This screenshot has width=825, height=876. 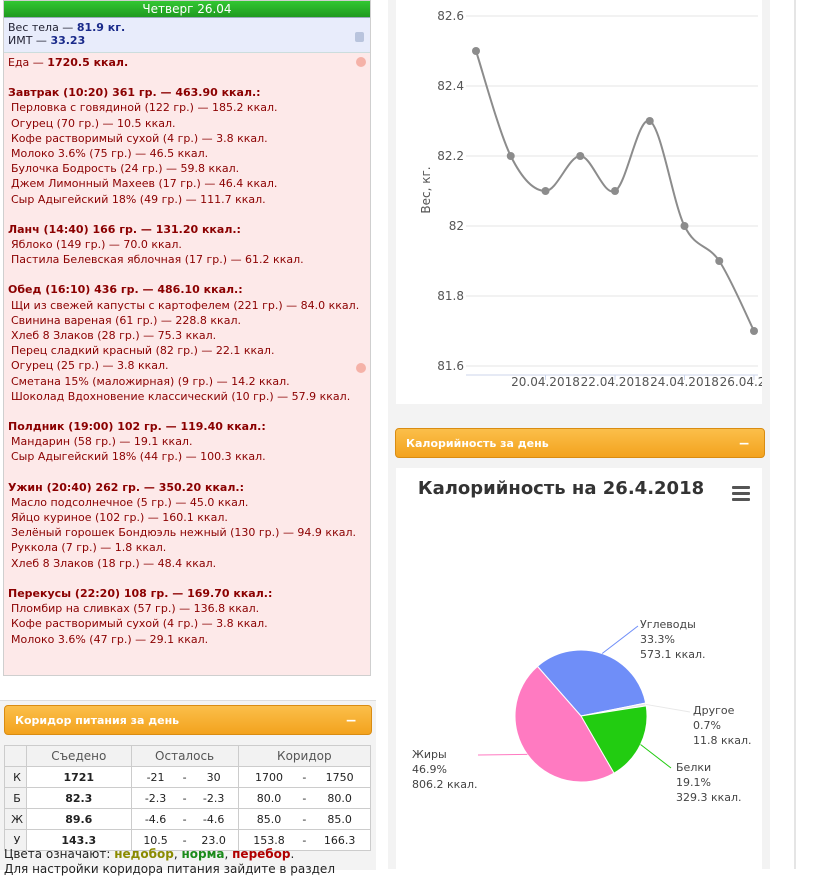 I want to click on remaining-min-cell: -21, so click(x=155, y=777).